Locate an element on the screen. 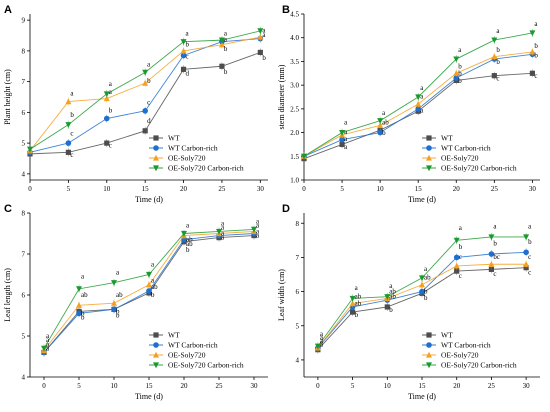 This screenshot has height=412, width=550. x-tick-label: 25 is located at coordinates (222, 189).